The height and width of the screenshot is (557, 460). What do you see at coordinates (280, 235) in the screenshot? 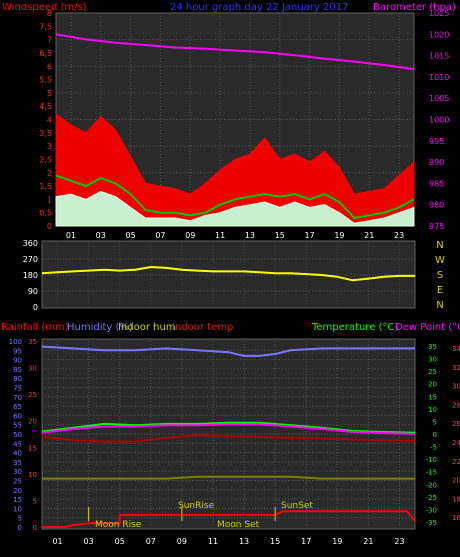
I see `wind-x-tick-label: 15` at bounding box center [280, 235].